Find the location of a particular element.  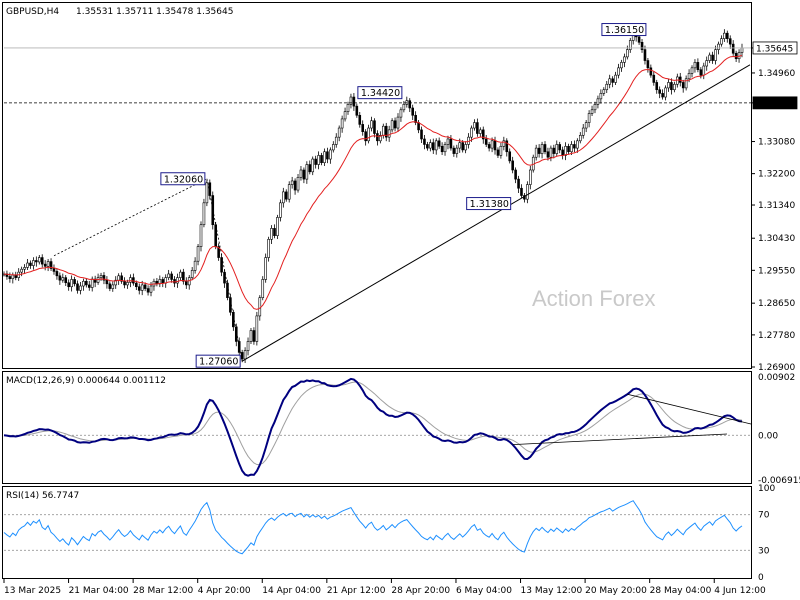

current-price-tag: 1.35645 is located at coordinates (775, 47).